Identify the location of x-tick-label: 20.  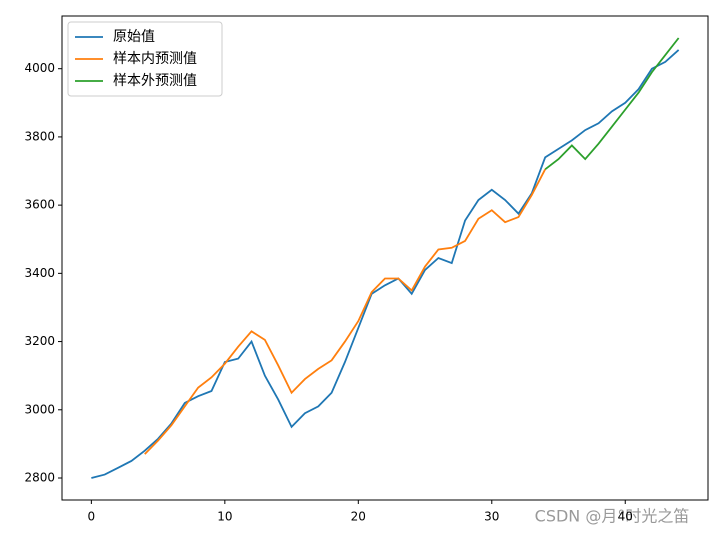
(358, 517).